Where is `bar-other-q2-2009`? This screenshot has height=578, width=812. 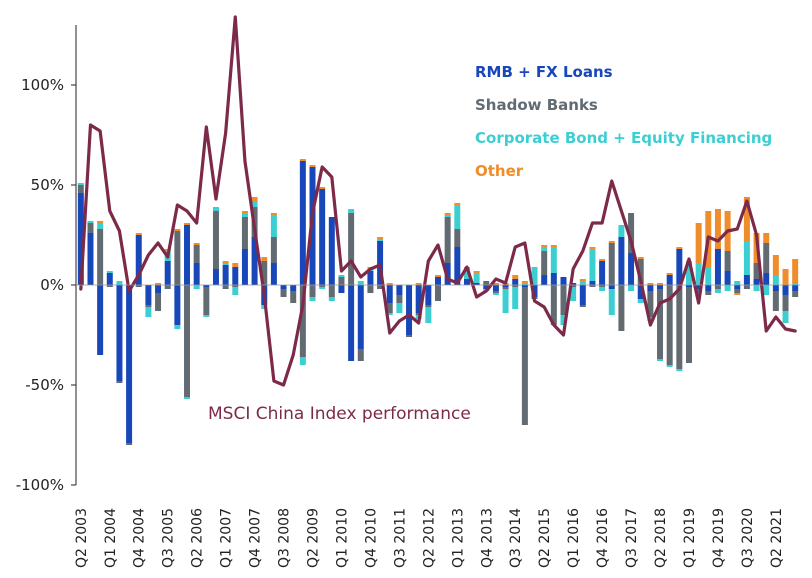 bar-other-q2-2009 is located at coordinates (312, 166).